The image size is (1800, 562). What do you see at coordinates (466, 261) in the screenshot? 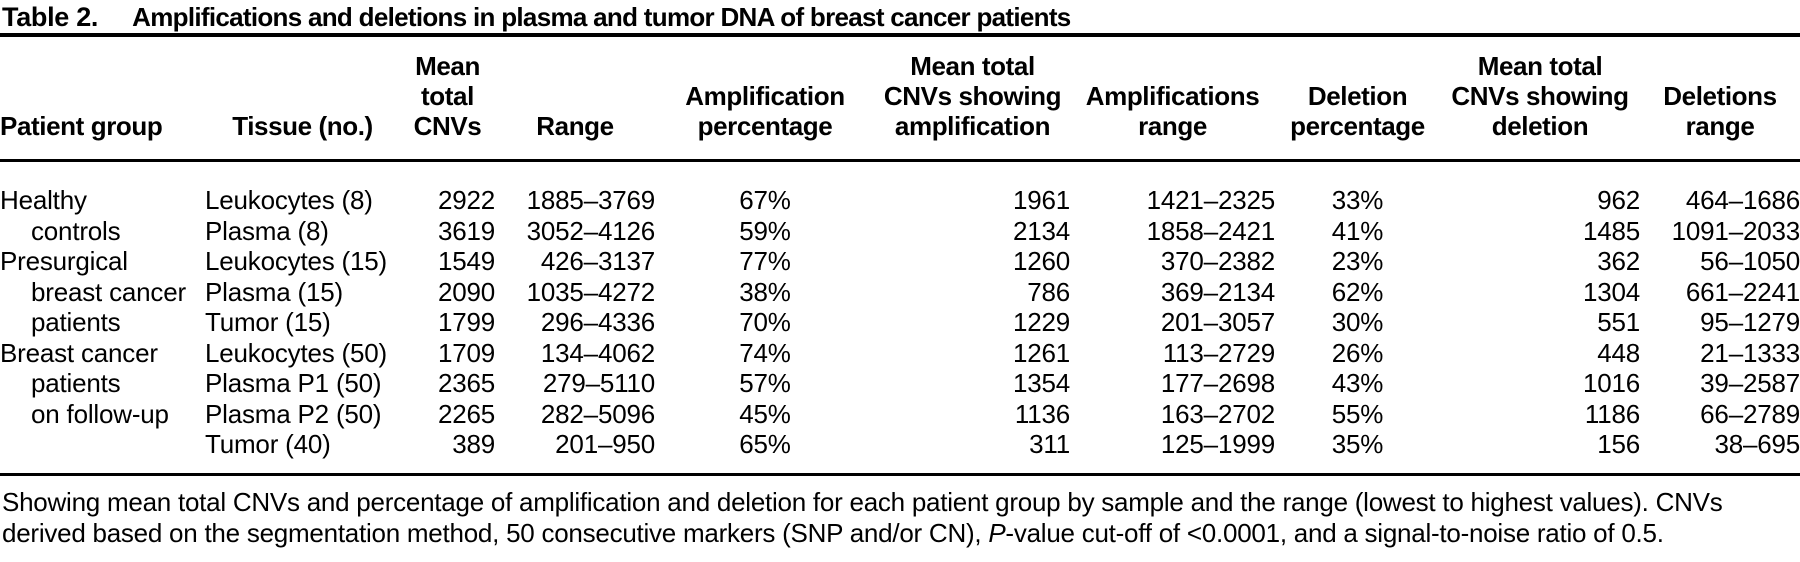
I see `table-cell: 1549` at bounding box center [466, 261].